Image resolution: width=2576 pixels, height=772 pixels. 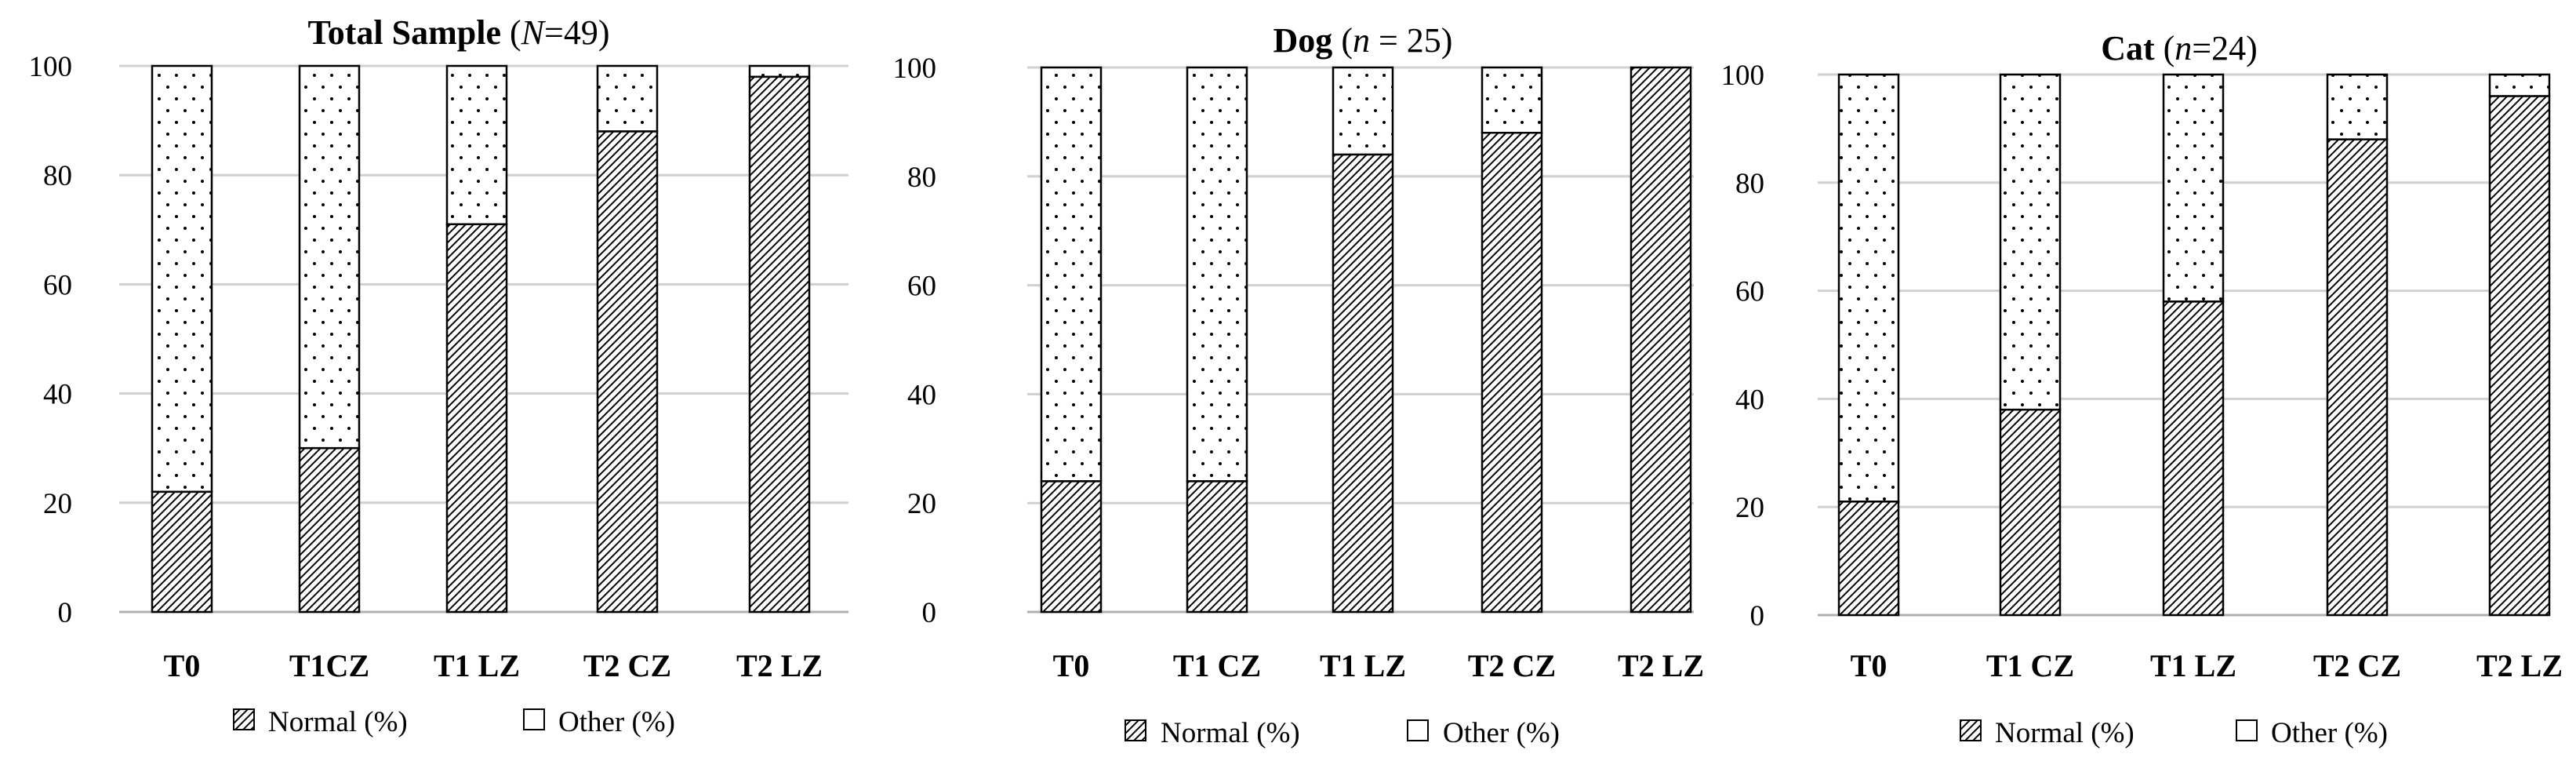 I want to click on chart-title: Total Sample (N=49), so click(x=458, y=32).